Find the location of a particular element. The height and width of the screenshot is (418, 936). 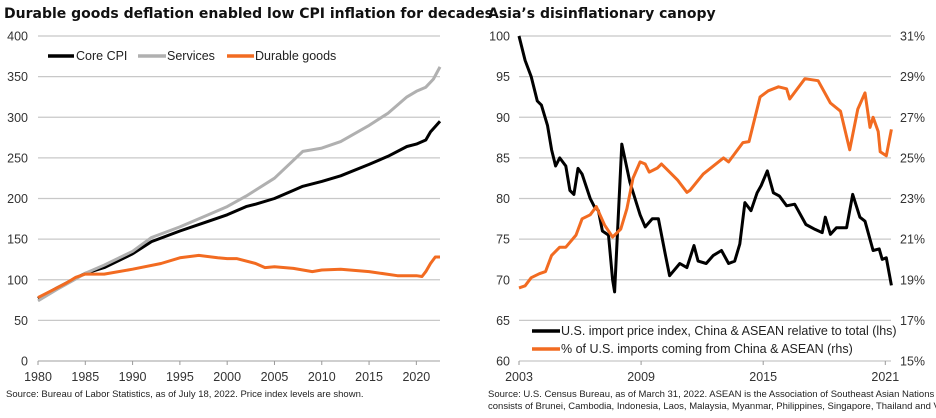

x-tick-label-1990: 1990 is located at coordinates (133, 377).